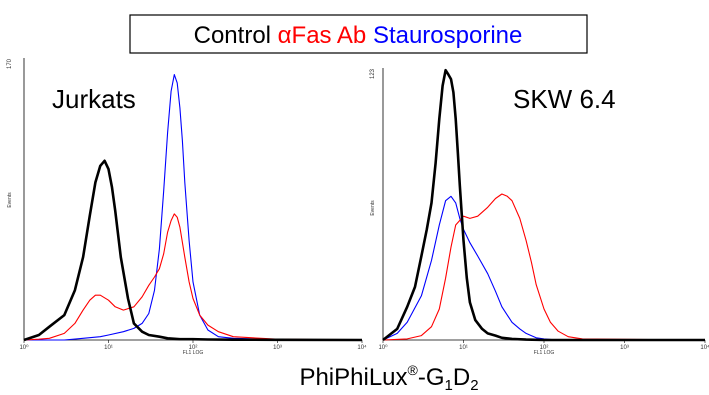  I want to click on panel-title: Jurkats, so click(94, 99).